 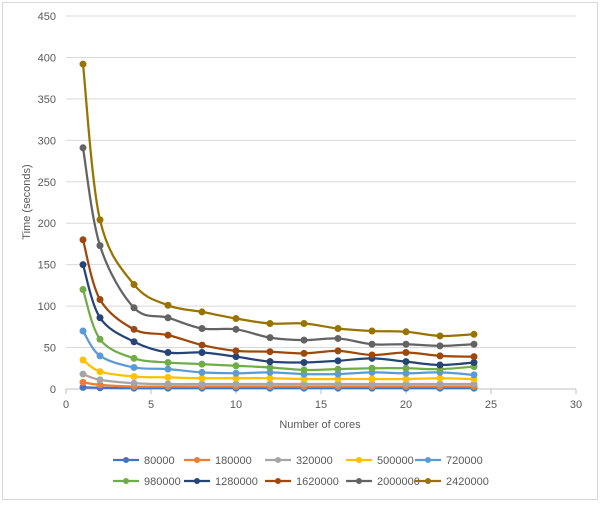 What do you see at coordinates (47, 266) in the screenshot?
I see `y-tick-label: 150` at bounding box center [47, 266].